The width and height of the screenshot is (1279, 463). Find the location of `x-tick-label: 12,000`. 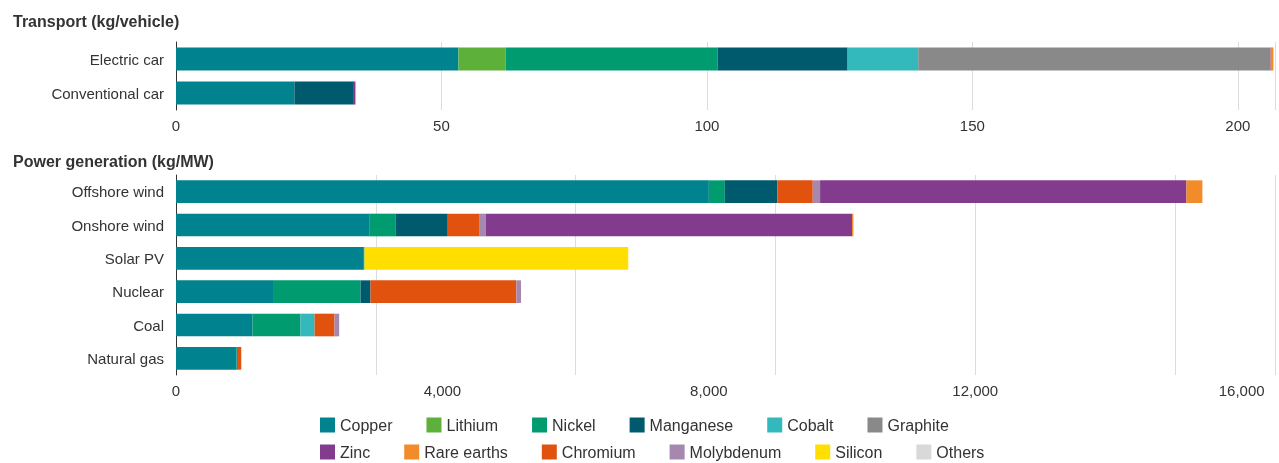

x-tick-label: 12,000 is located at coordinates (975, 390).